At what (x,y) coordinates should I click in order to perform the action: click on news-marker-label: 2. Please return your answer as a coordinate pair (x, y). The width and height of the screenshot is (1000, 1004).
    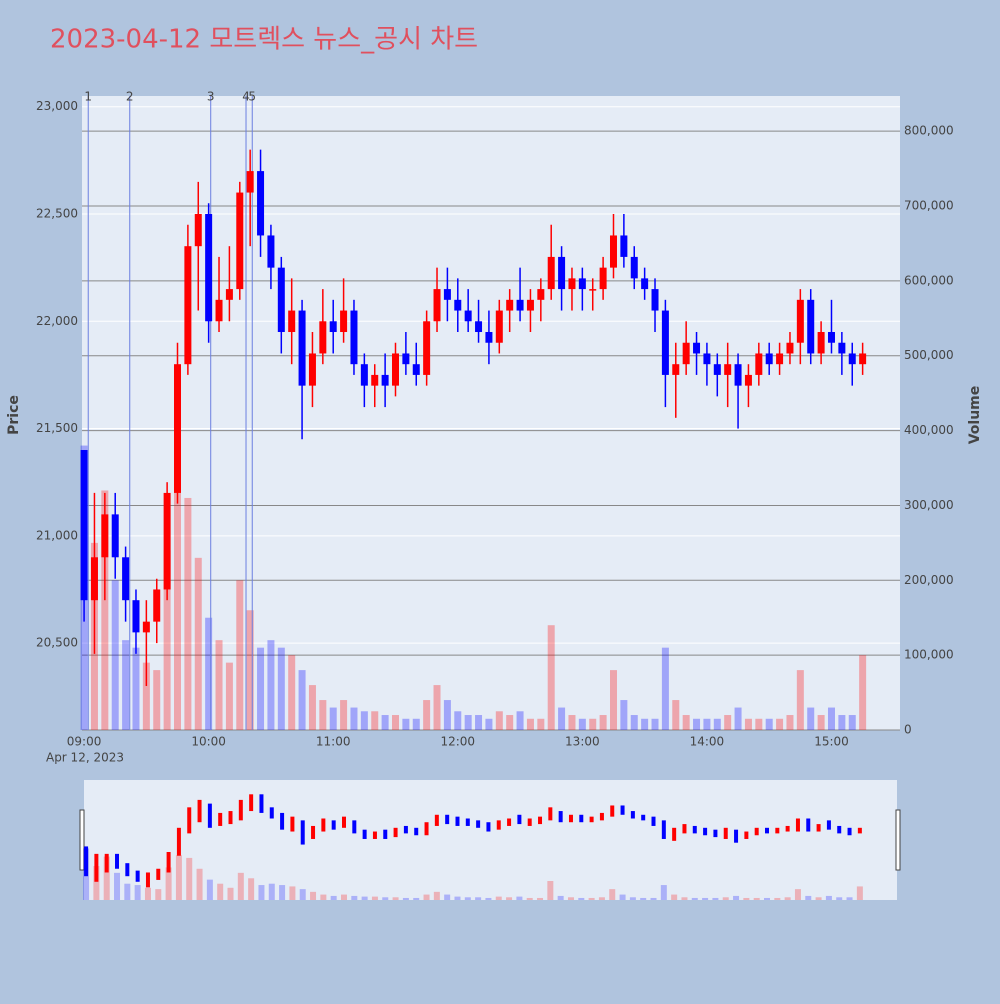
    Looking at the image, I should click on (130, 97).